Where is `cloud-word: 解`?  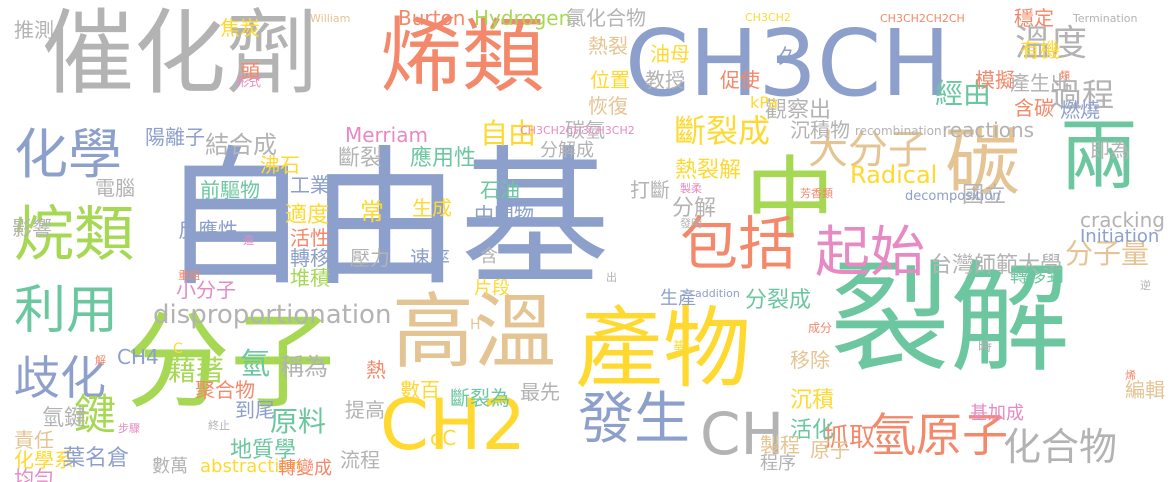 cloud-word: 解 is located at coordinates (100, 360).